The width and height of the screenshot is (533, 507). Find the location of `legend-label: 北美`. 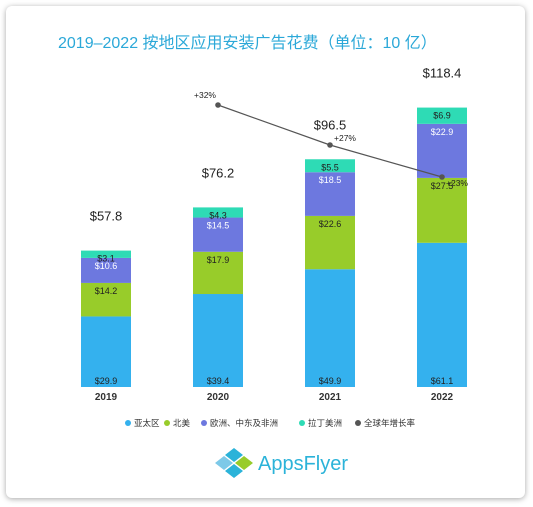

legend-label: 北美 is located at coordinates (182, 423).